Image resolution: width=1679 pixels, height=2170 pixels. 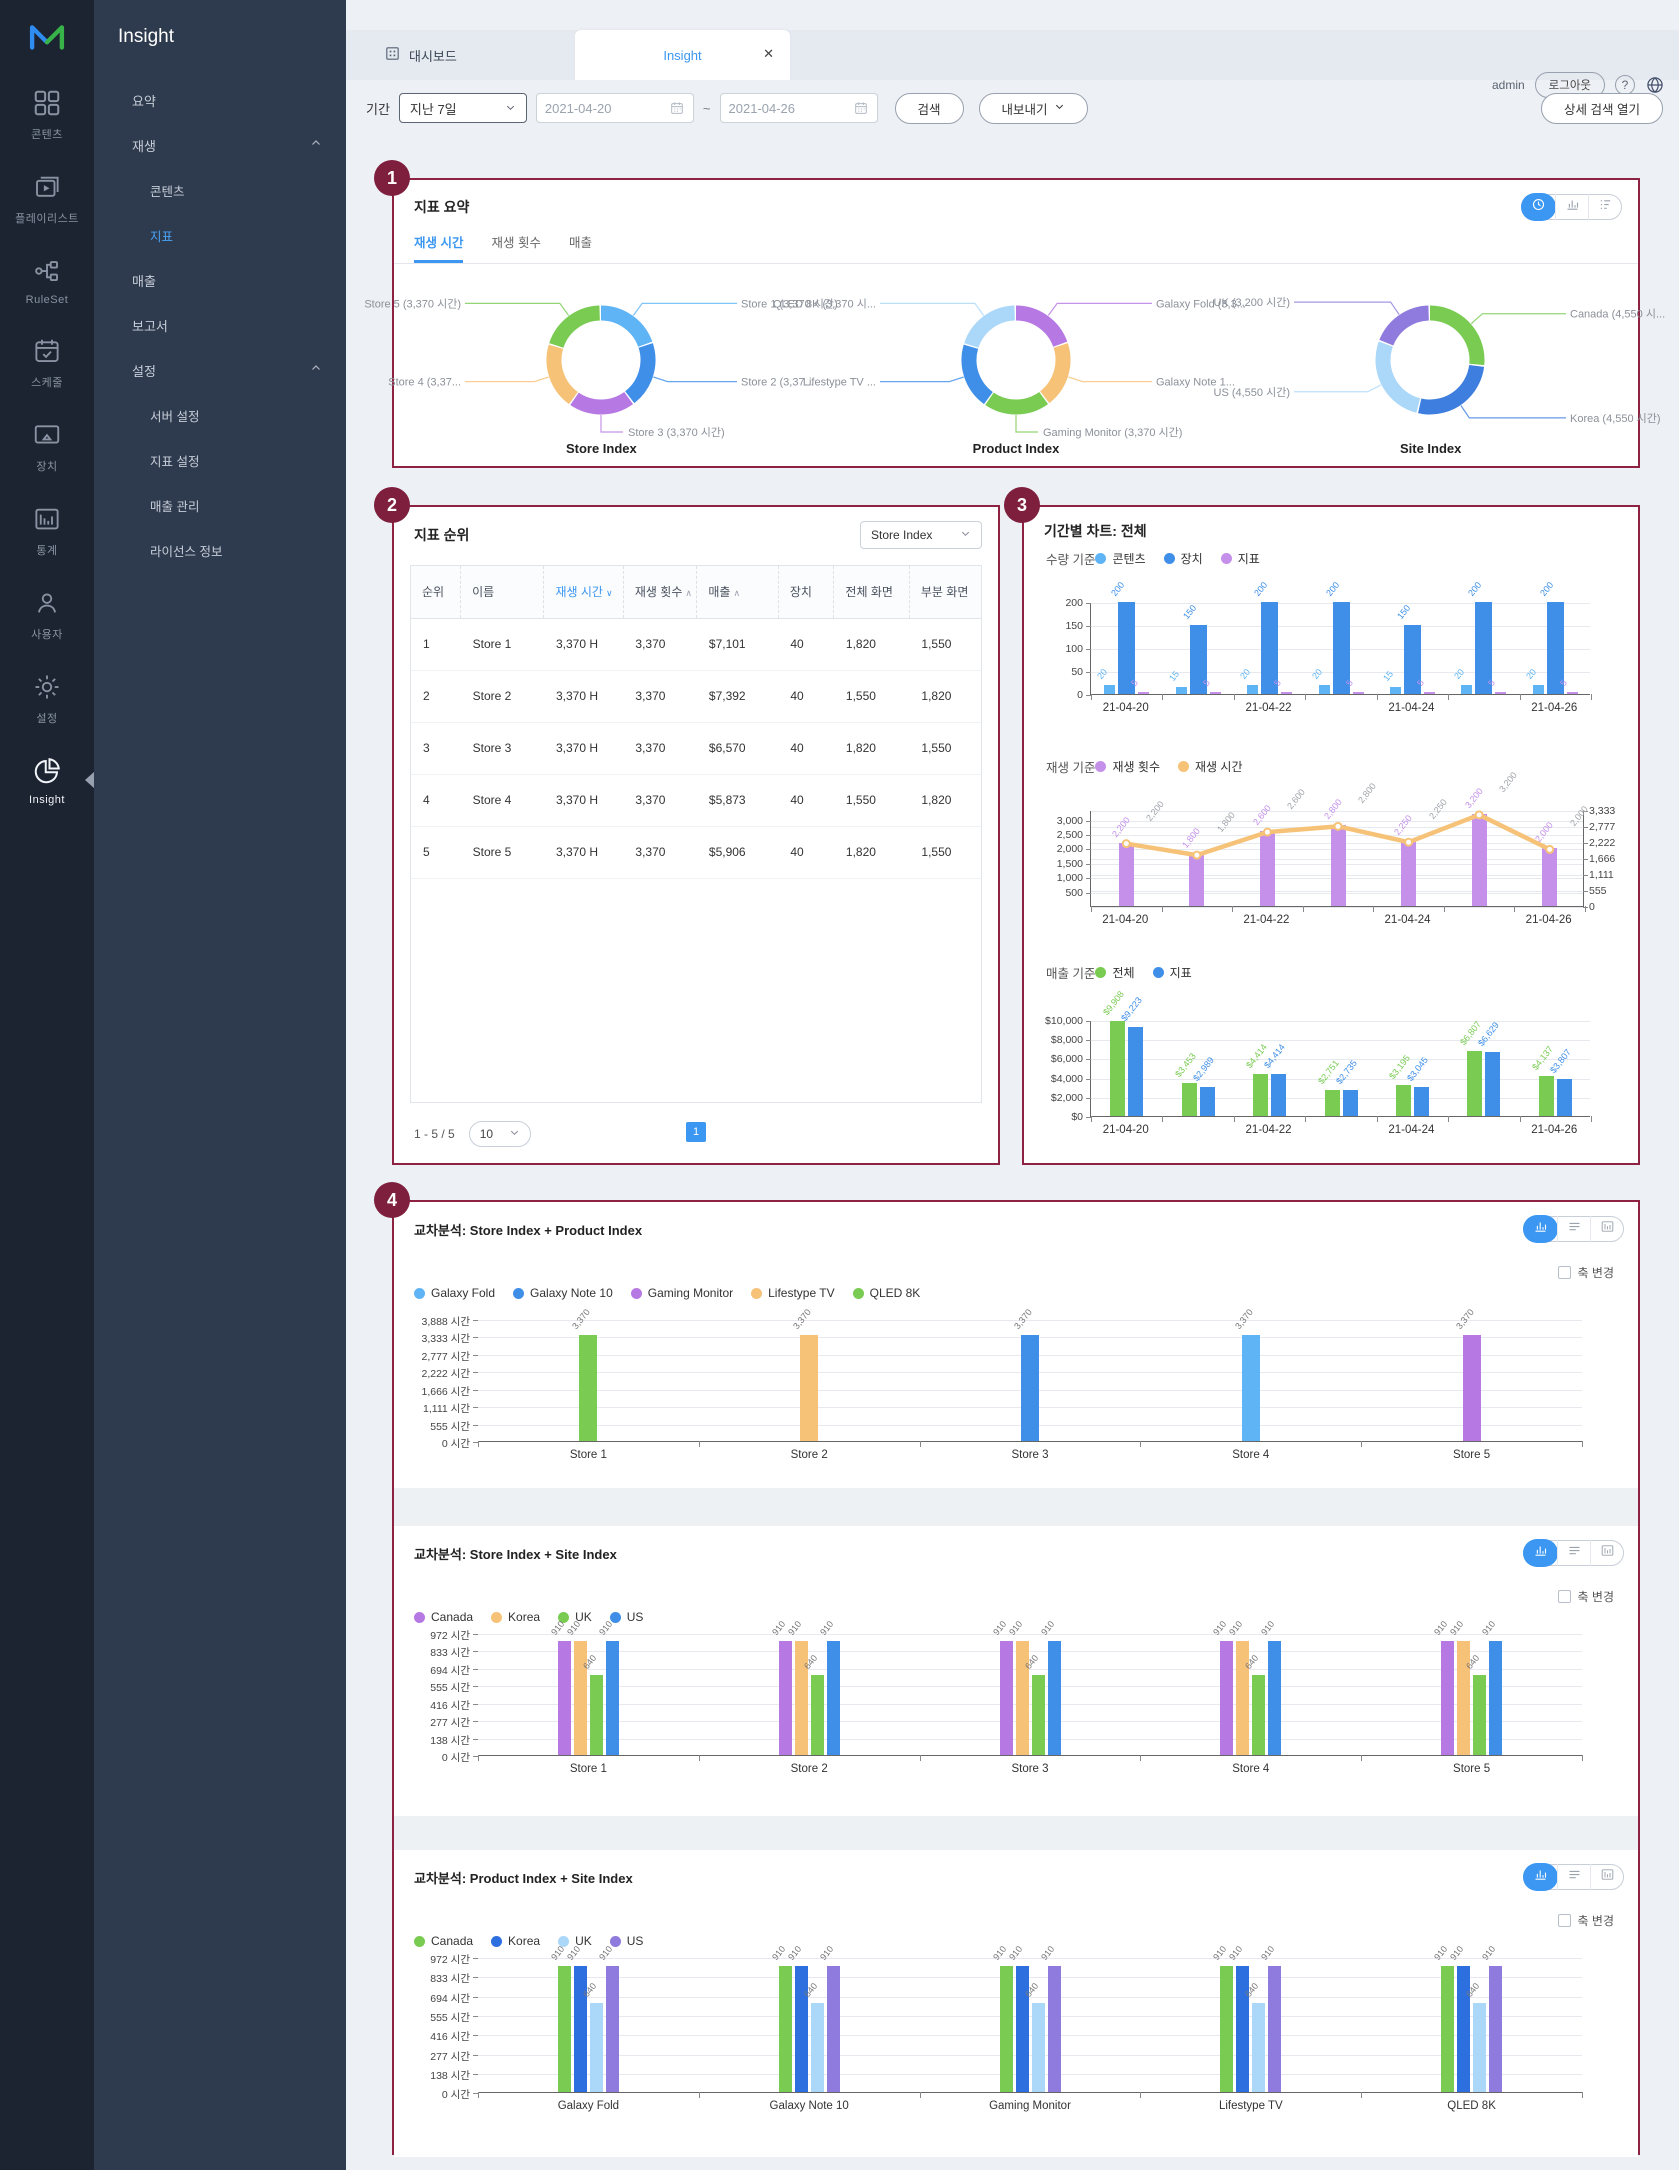 I want to click on sidebar-item-7: 서버 설정, so click(x=220, y=415).